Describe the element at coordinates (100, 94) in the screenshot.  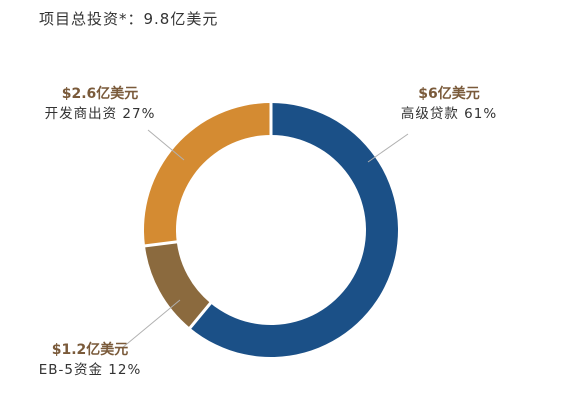
I see `developer-amount: $2.6亿美元` at that location.